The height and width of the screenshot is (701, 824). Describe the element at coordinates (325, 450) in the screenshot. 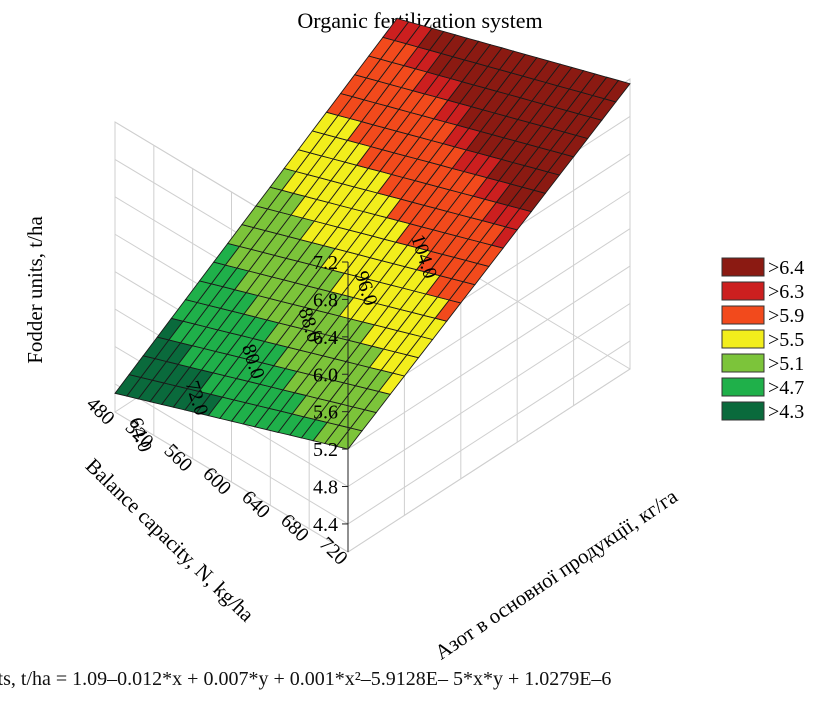

I see `z-tick-label: 5.2` at that location.